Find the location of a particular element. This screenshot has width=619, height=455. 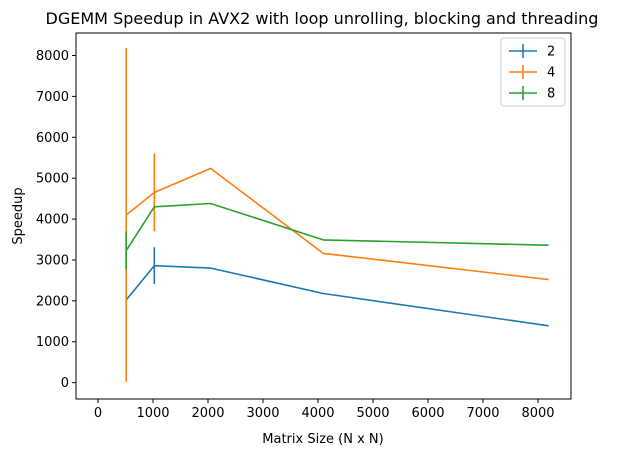

x-tick-label: 6000 is located at coordinates (427, 413).